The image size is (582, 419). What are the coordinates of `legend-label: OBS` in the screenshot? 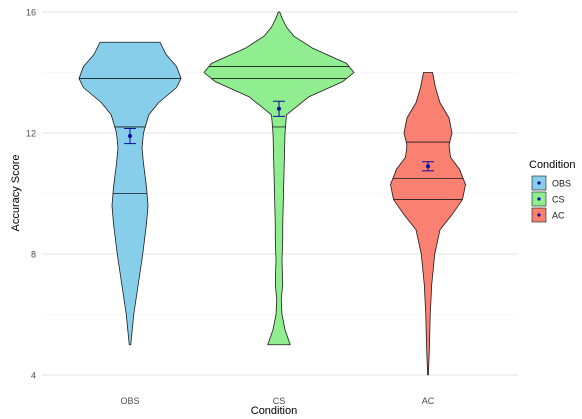 It's located at (561, 184).